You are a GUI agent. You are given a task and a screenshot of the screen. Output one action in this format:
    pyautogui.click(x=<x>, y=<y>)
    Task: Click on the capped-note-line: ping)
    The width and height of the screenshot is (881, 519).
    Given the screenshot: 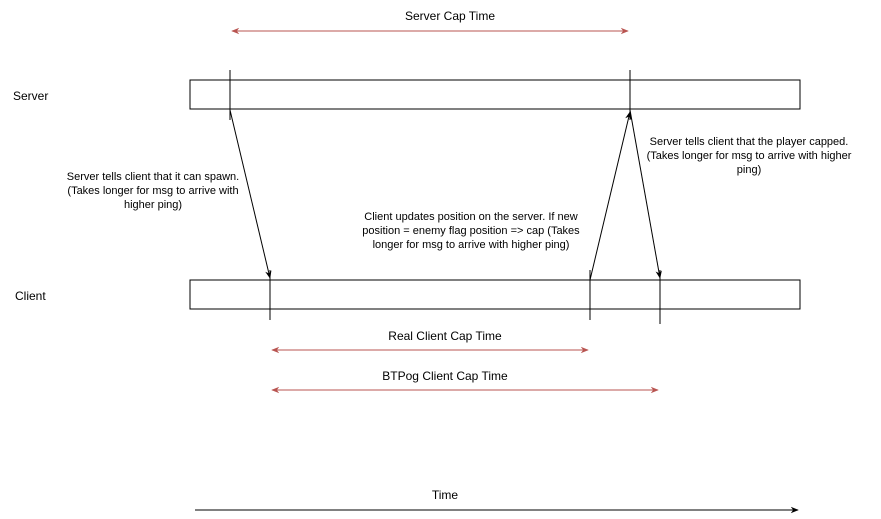 What is the action you would take?
    pyautogui.click(x=749, y=170)
    